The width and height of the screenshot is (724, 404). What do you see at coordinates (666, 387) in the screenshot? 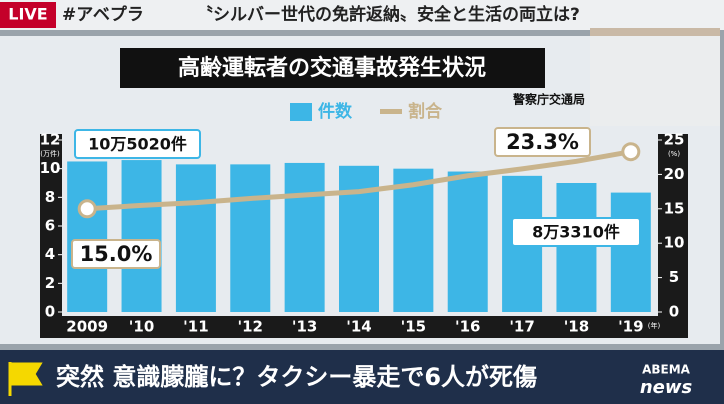
I see `logo-bottom: news` at bounding box center [666, 387].